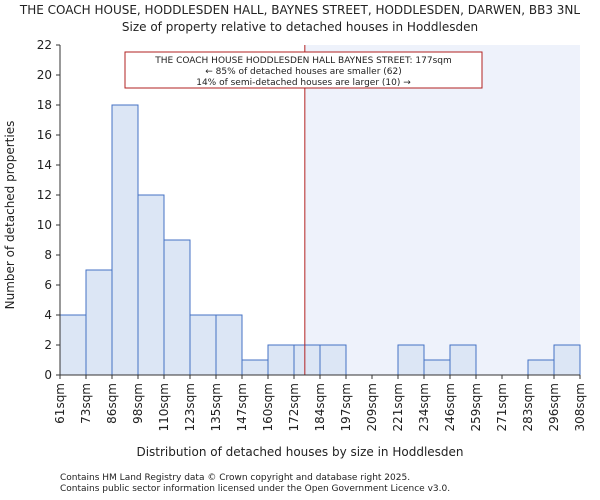 The width and height of the screenshot is (600, 500). I want to click on bar-172sqm, so click(307, 360).